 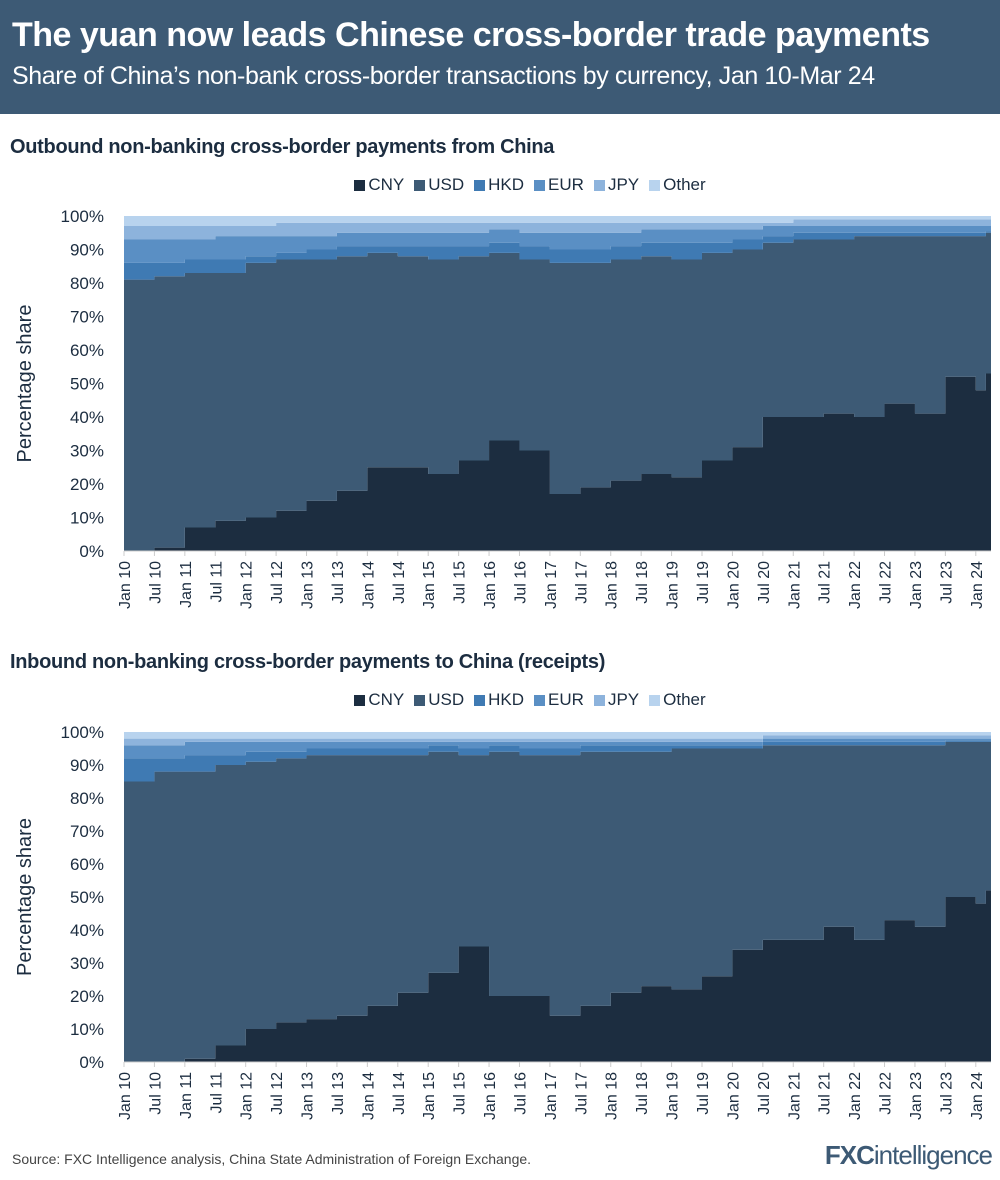 I want to click on y-tick-label: 20%, so click(x=87, y=996).